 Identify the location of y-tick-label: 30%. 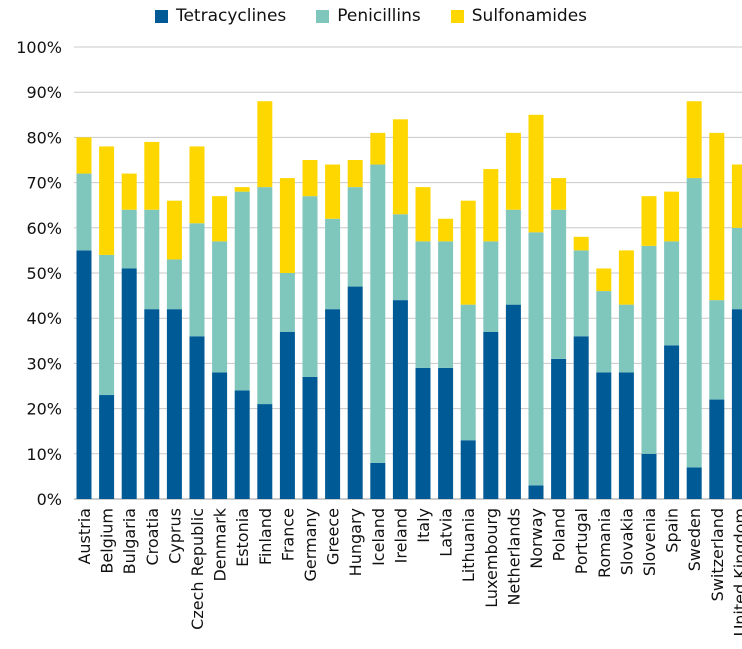
(44, 363).